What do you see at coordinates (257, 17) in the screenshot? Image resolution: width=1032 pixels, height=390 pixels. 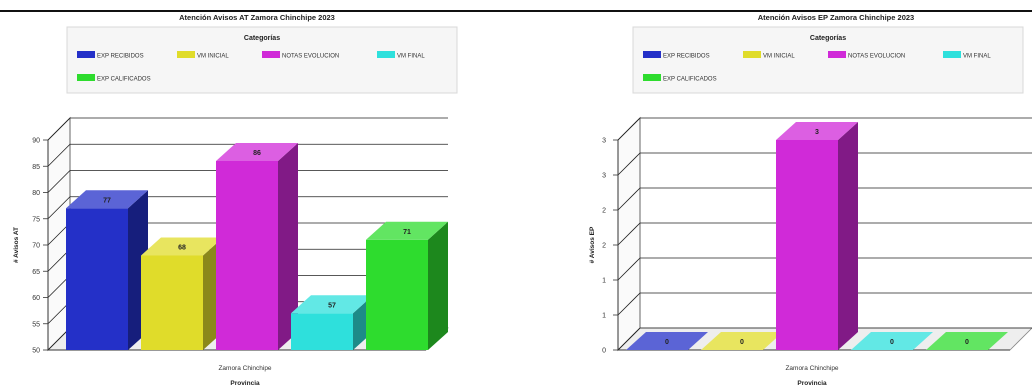 I see `chart-title: Atención Avisos AT Zamora Chinchipe 2023` at bounding box center [257, 17].